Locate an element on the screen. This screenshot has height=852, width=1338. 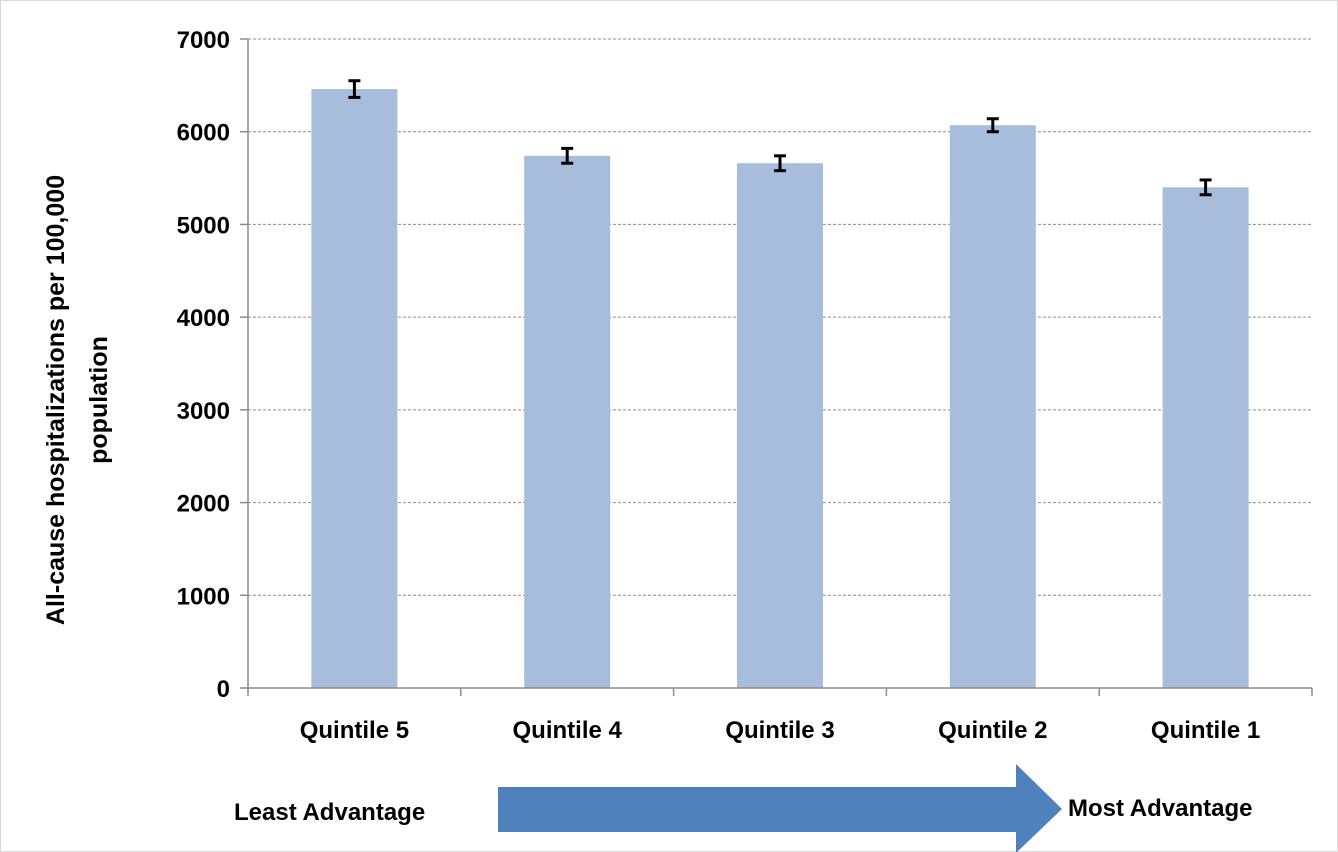
advantage-annotation: Least Advantage Most Advantage is located at coordinates (743, 808).